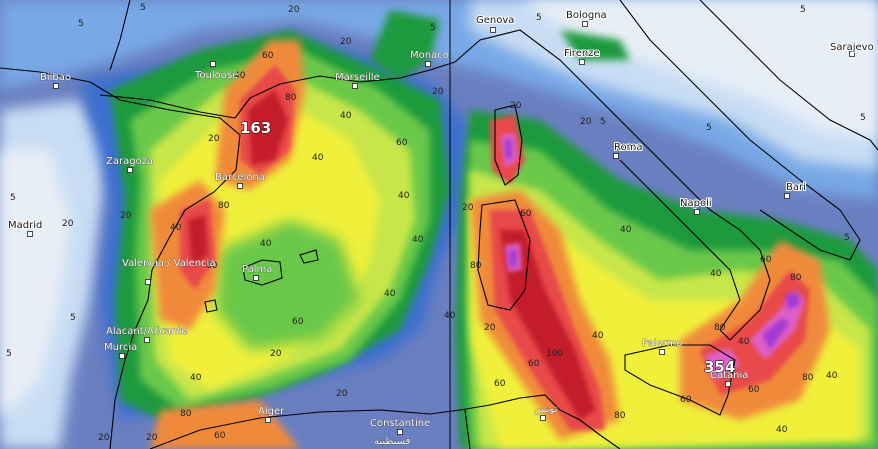  I want to click on city-label: Zaragoza, so click(129, 161).